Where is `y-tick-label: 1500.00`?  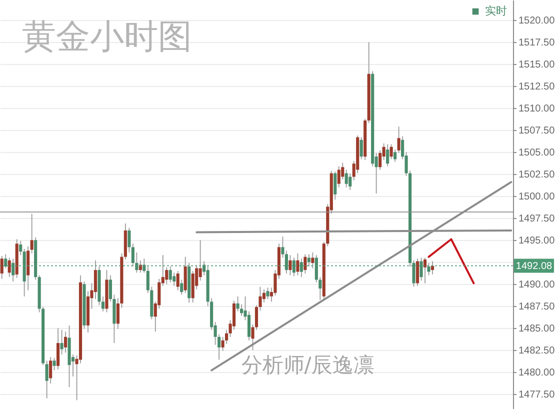
y-tick-label: 1500.00 is located at coordinates (536, 197).